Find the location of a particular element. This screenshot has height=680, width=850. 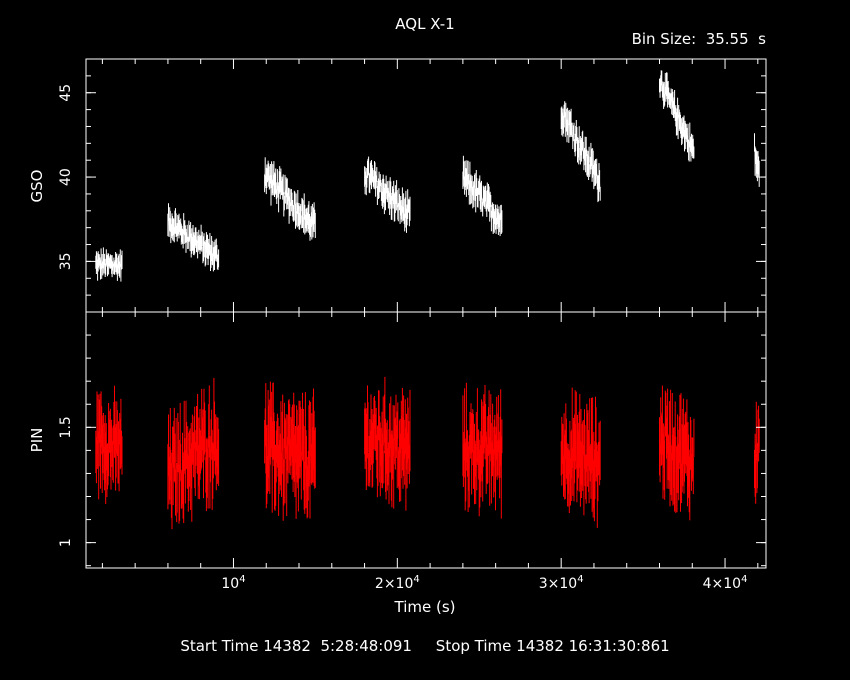

x-axis-ticks: 104 2×104 3×104 4×104 is located at coordinates (484, 583).